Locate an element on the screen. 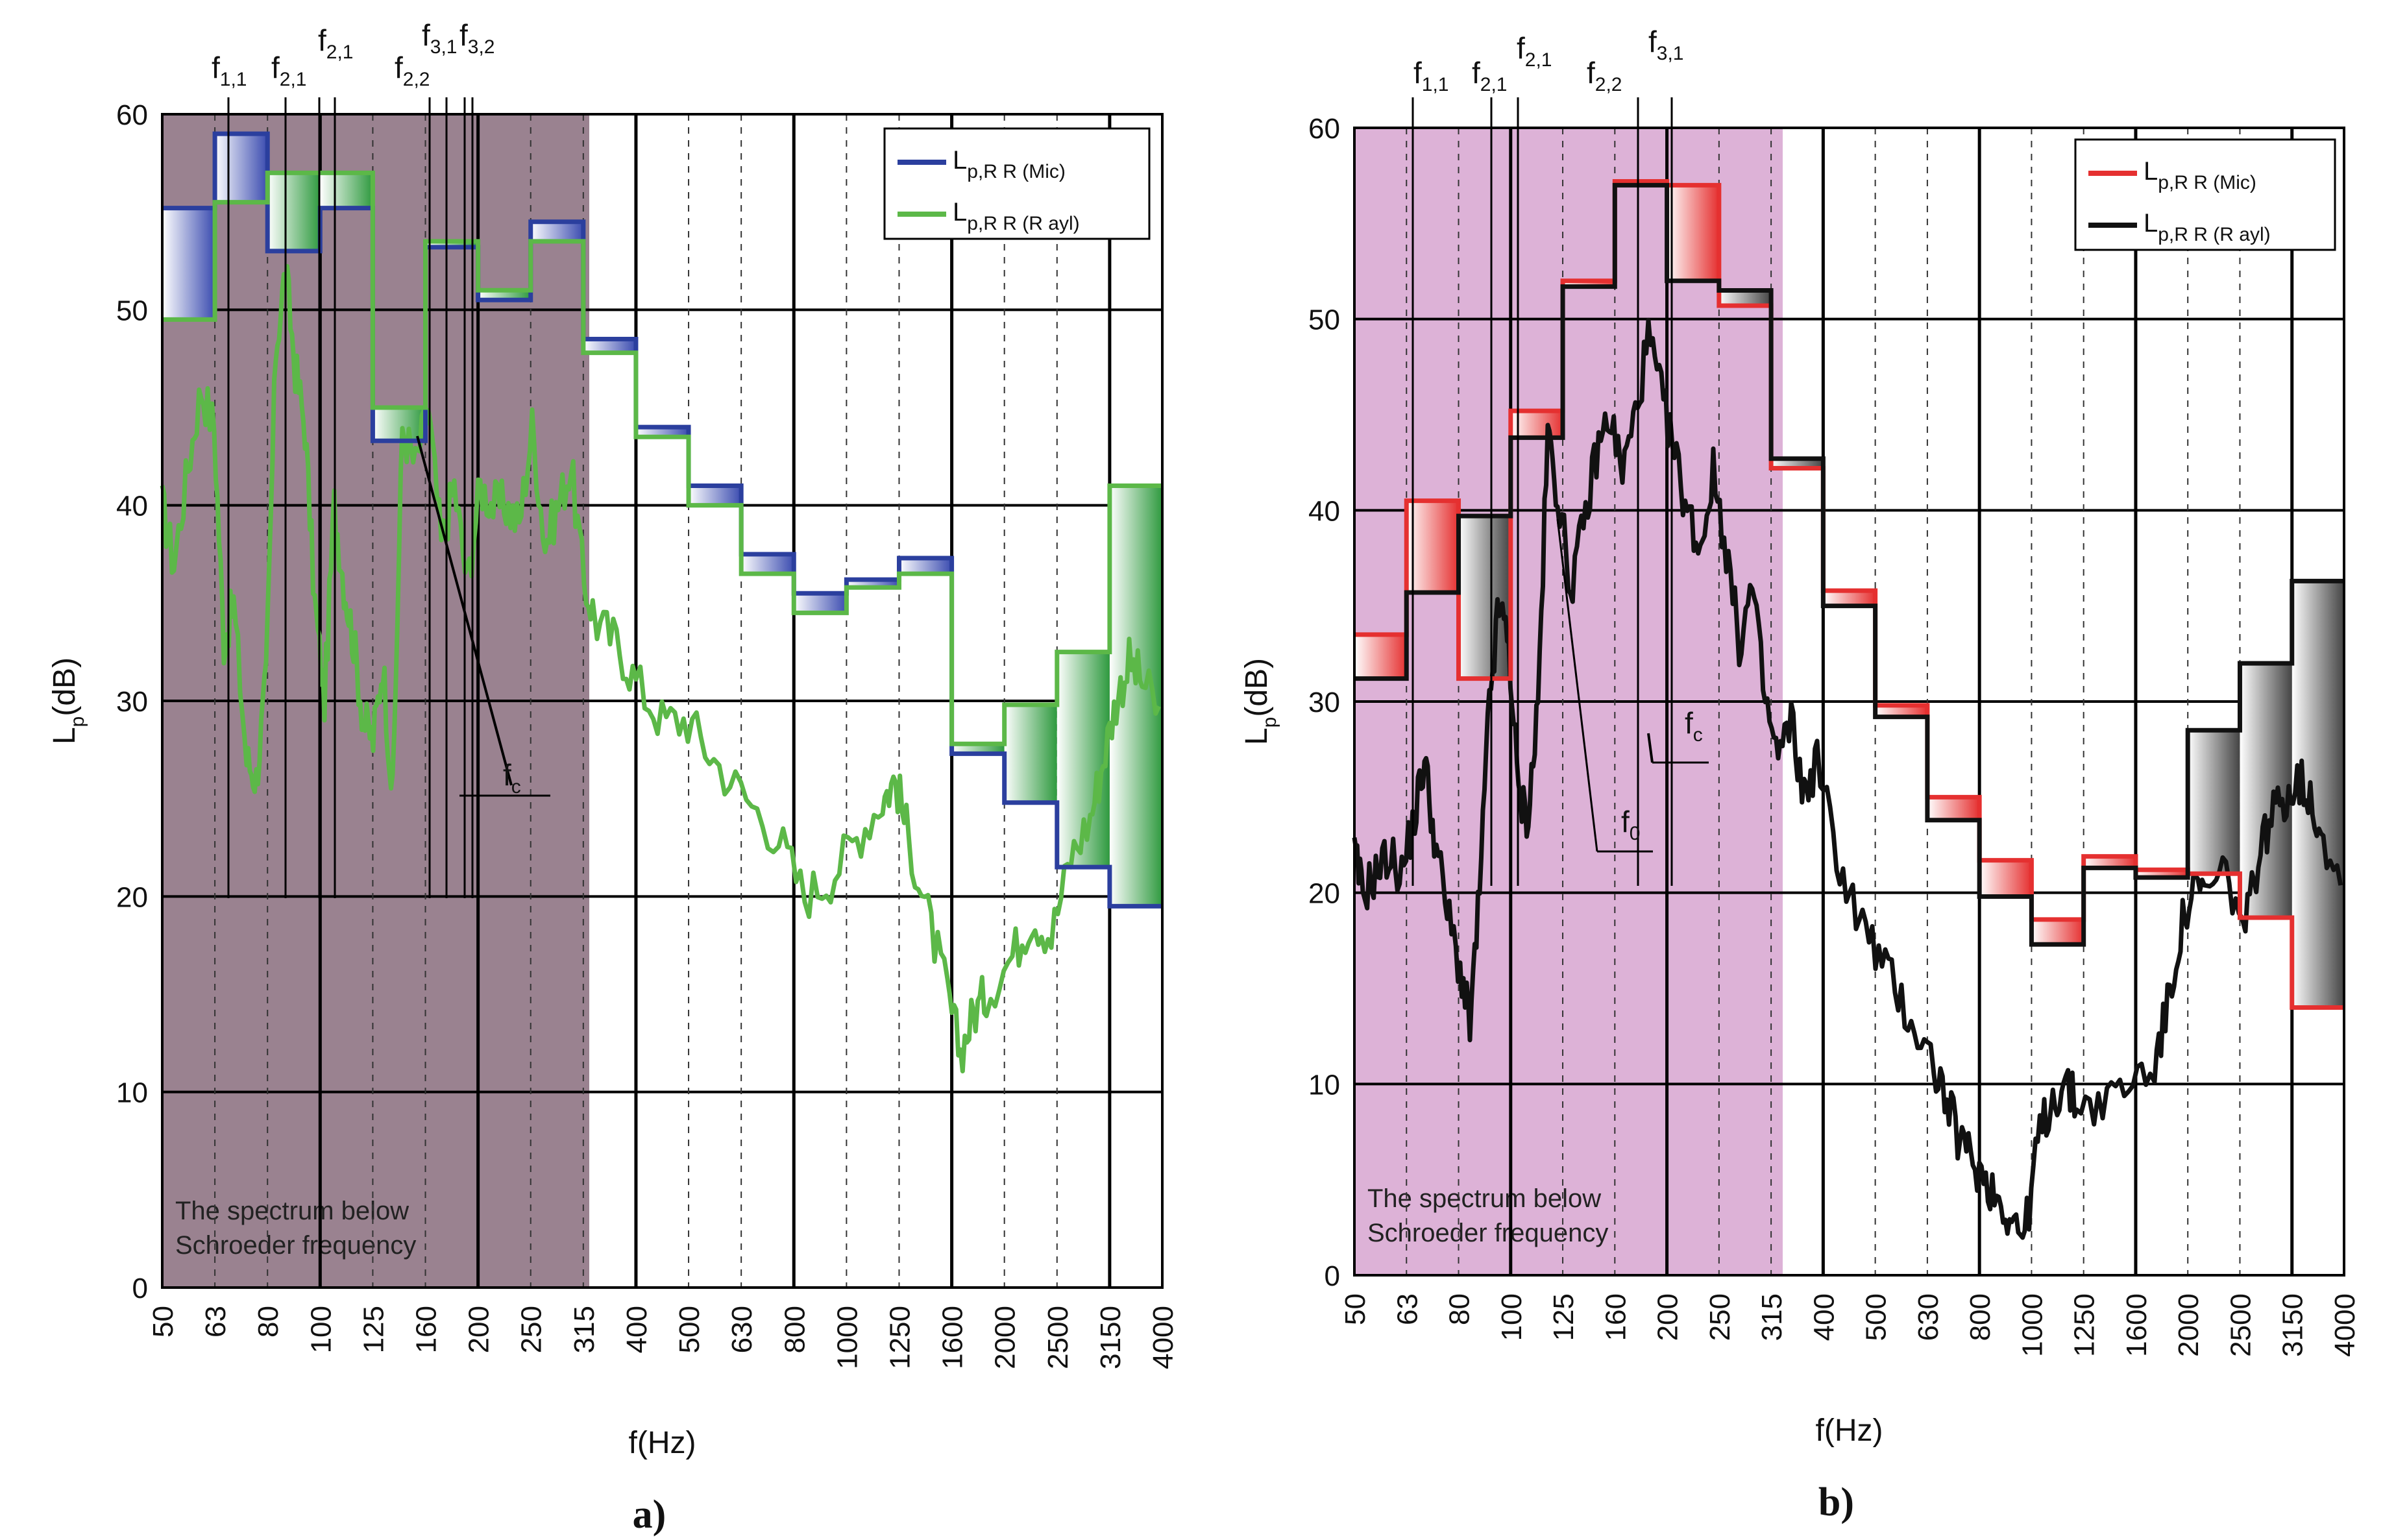 Image resolution: width=2383 pixels, height=1540 pixels. fc-label: fc is located at coordinates (1694, 726).